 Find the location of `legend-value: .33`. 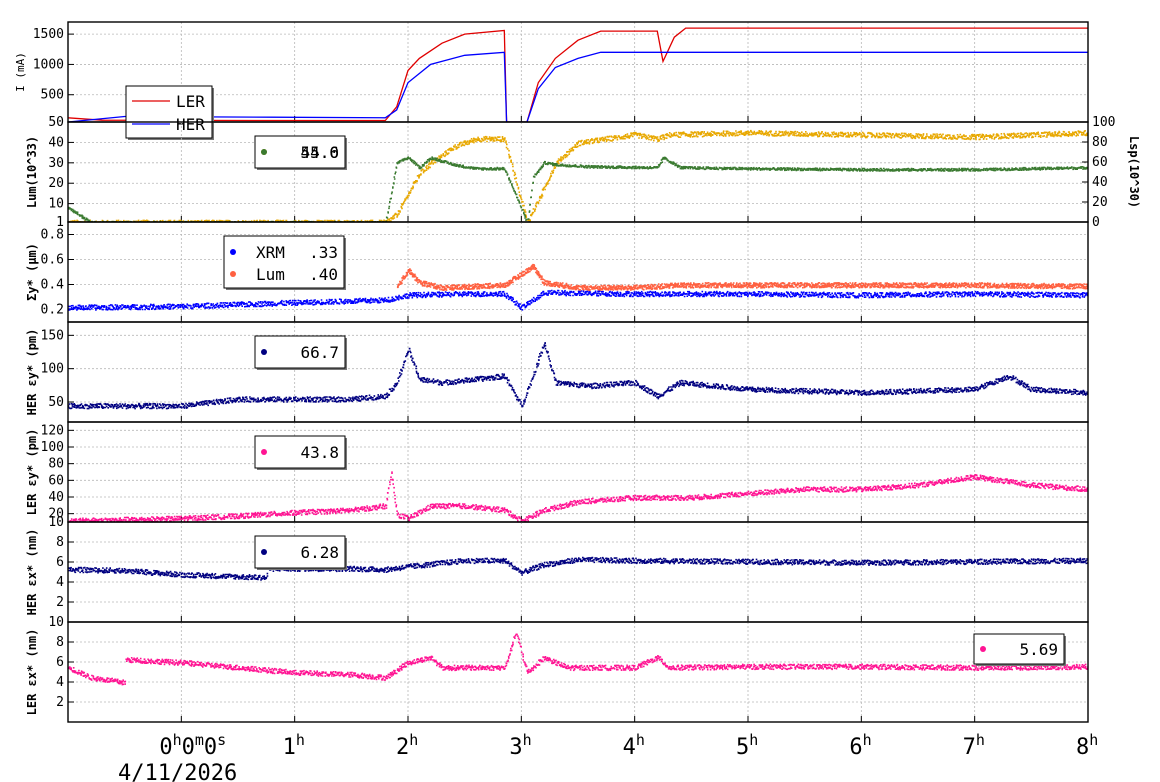

legend-value: .33 is located at coordinates (323, 252).